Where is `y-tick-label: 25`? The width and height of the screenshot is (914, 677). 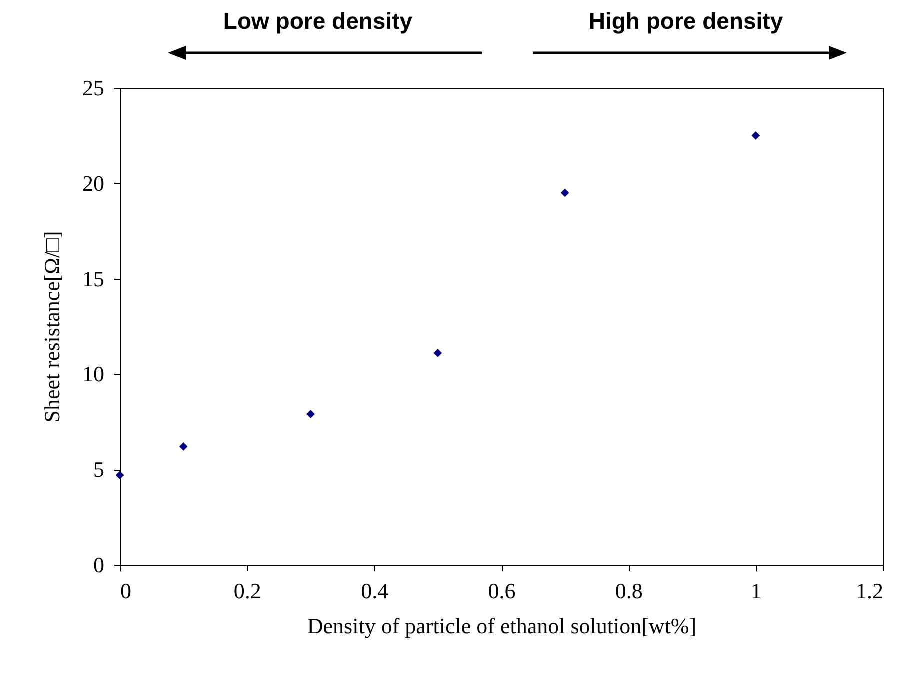 y-tick-label: 25 is located at coordinates (93, 88).